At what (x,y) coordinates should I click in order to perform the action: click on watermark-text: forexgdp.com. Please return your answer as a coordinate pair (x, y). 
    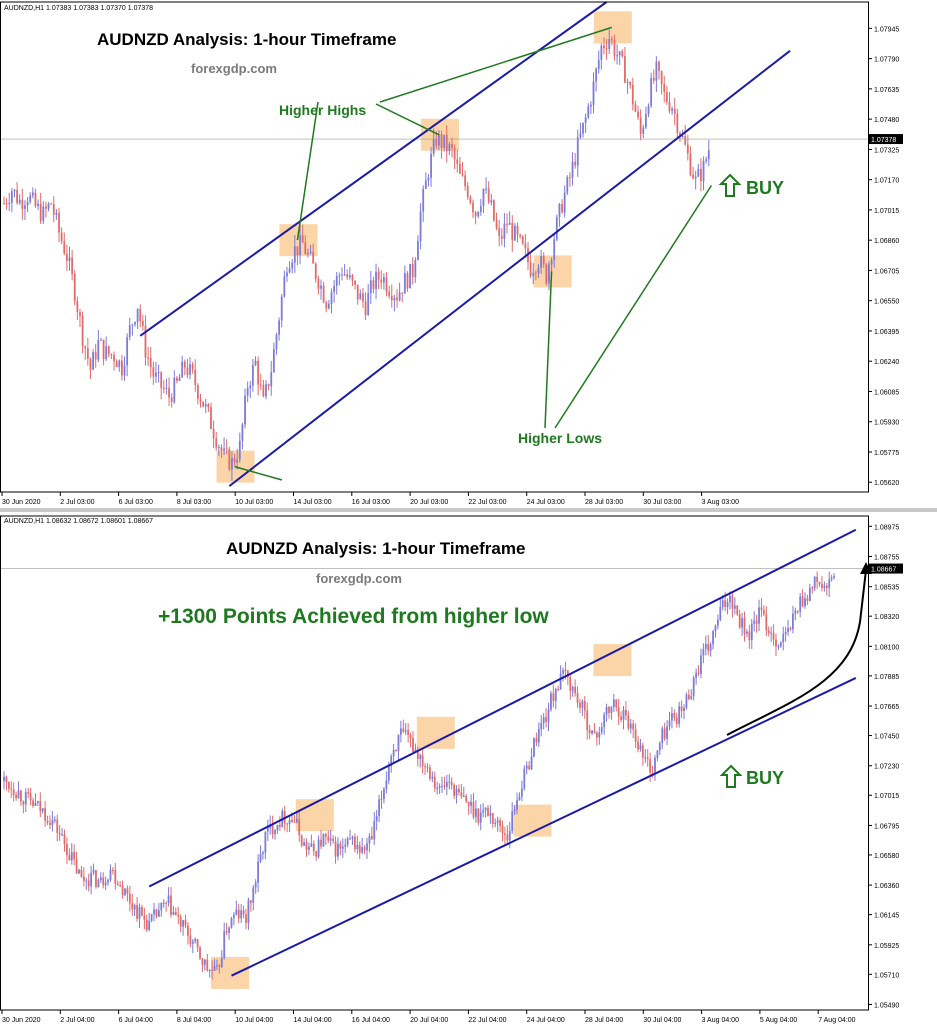
    Looking at the image, I should click on (359, 578).